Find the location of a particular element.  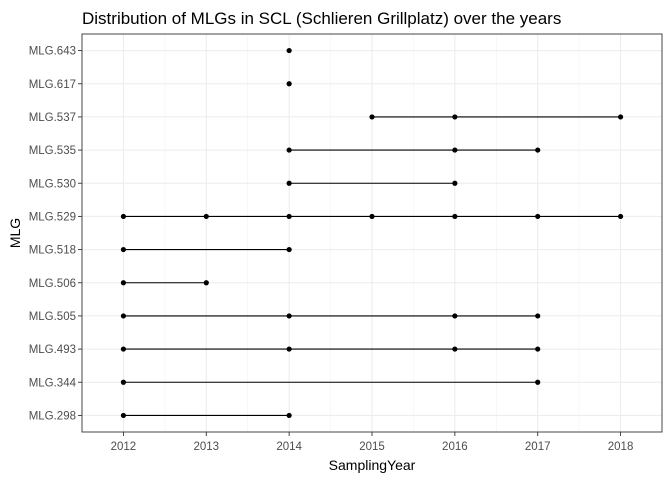

x-tick-label: 2012 is located at coordinates (124, 447).